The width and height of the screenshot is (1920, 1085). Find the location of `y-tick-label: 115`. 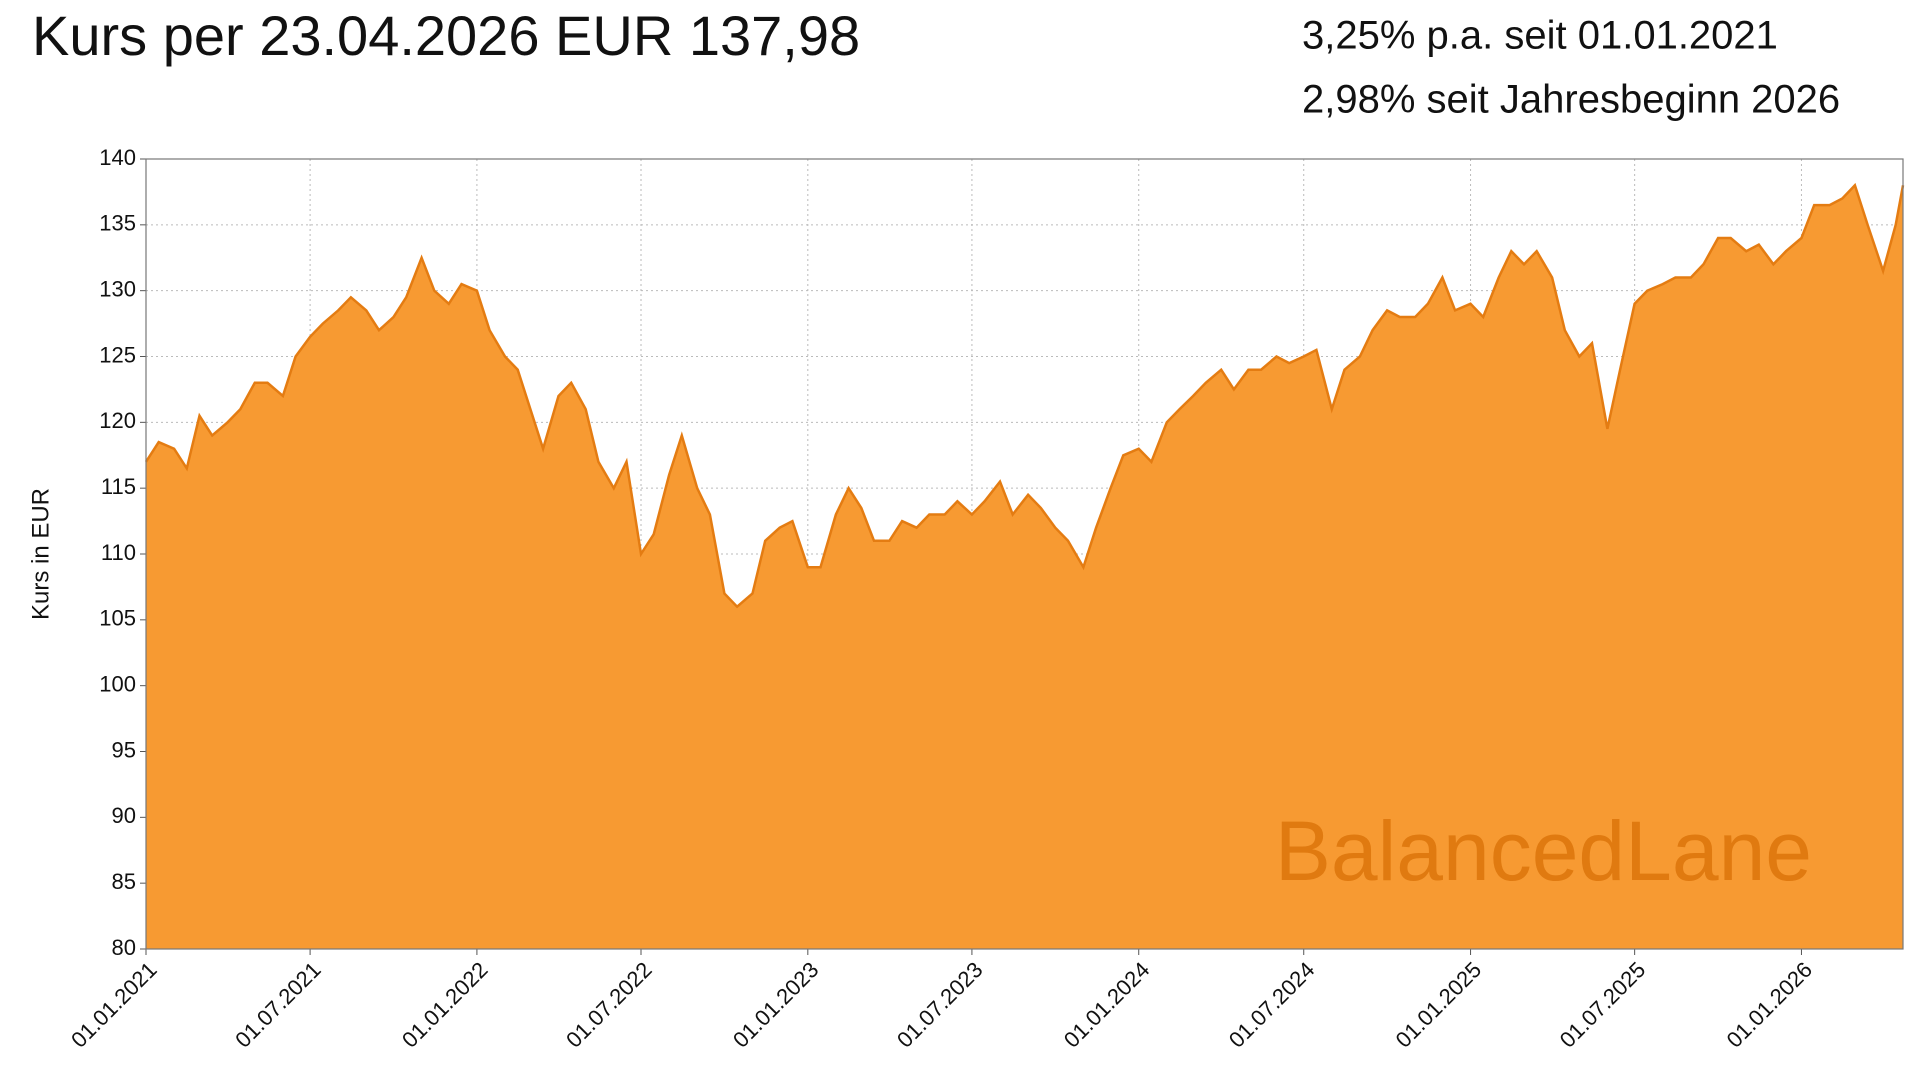

y-tick-label: 115 is located at coordinates (118, 486).